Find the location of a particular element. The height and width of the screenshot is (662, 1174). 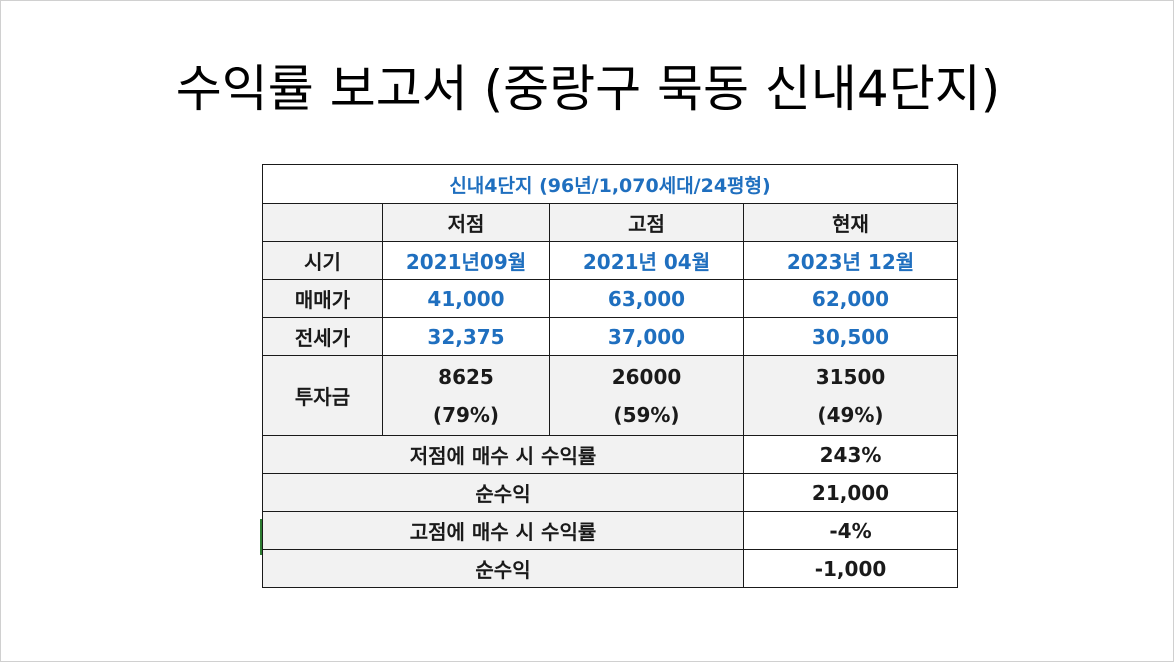

table-header-row: 저점 고점 현재 is located at coordinates (610, 222).